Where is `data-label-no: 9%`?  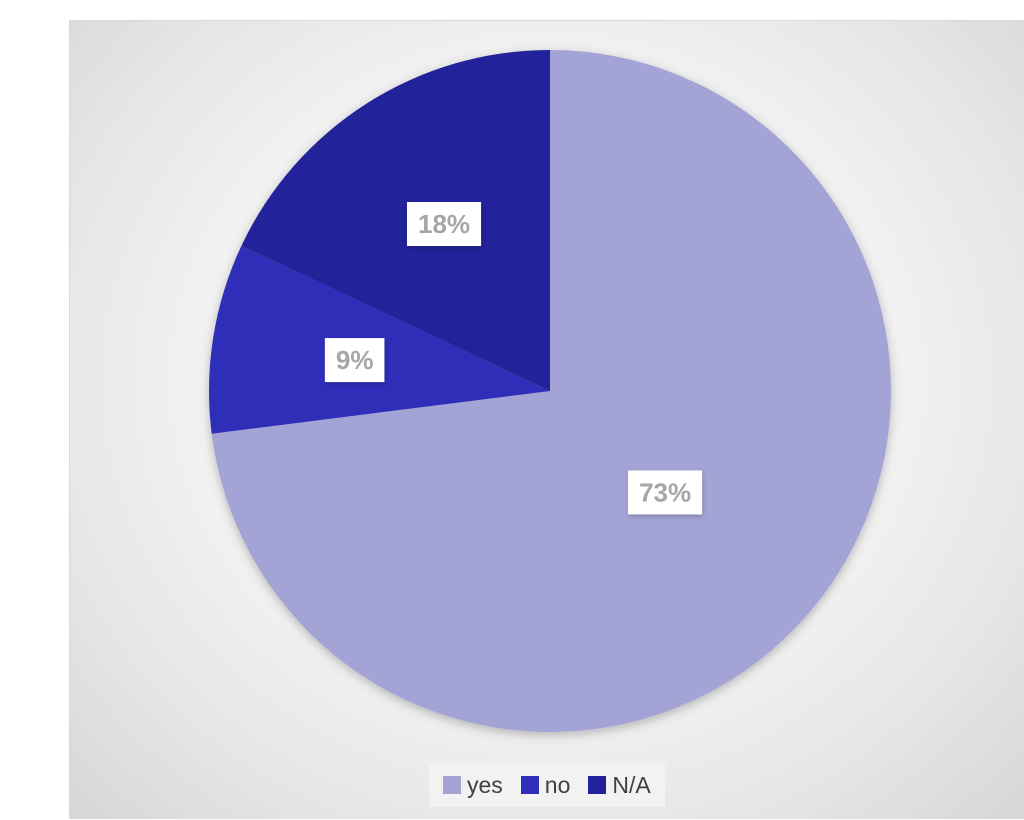 data-label-no: 9% is located at coordinates (354, 360).